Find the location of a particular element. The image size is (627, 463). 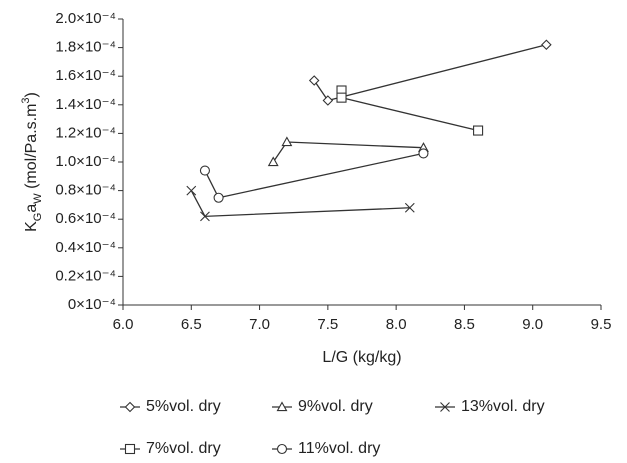

y-label-part: G is located at coordinates (38, 217).